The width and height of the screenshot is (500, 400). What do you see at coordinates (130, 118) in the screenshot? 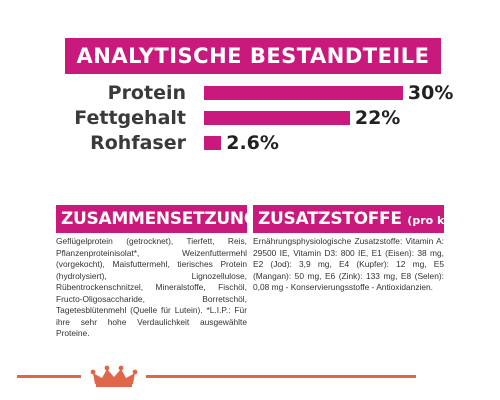
I see `nutrient-label: Fettgehalt` at bounding box center [130, 118].